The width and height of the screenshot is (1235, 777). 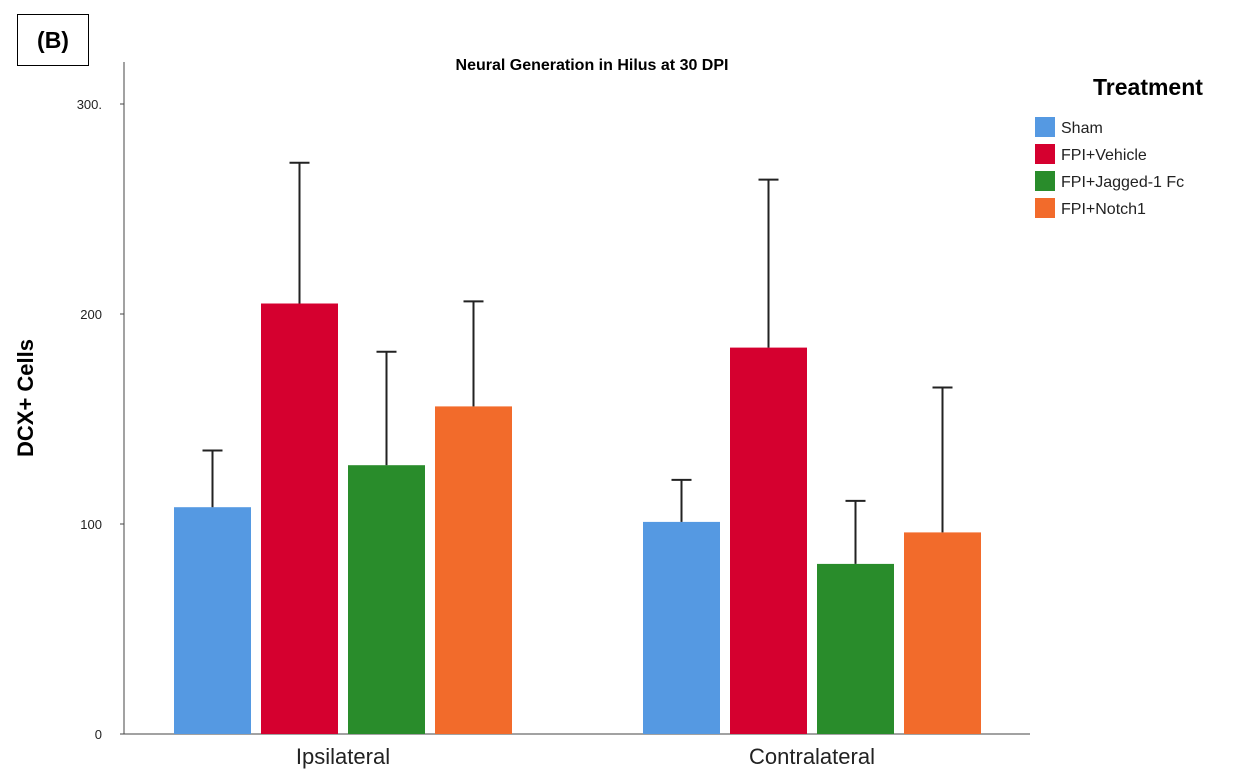 What do you see at coordinates (91, 524) in the screenshot?
I see `y-tick-label: 100` at bounding box center [91, 524].